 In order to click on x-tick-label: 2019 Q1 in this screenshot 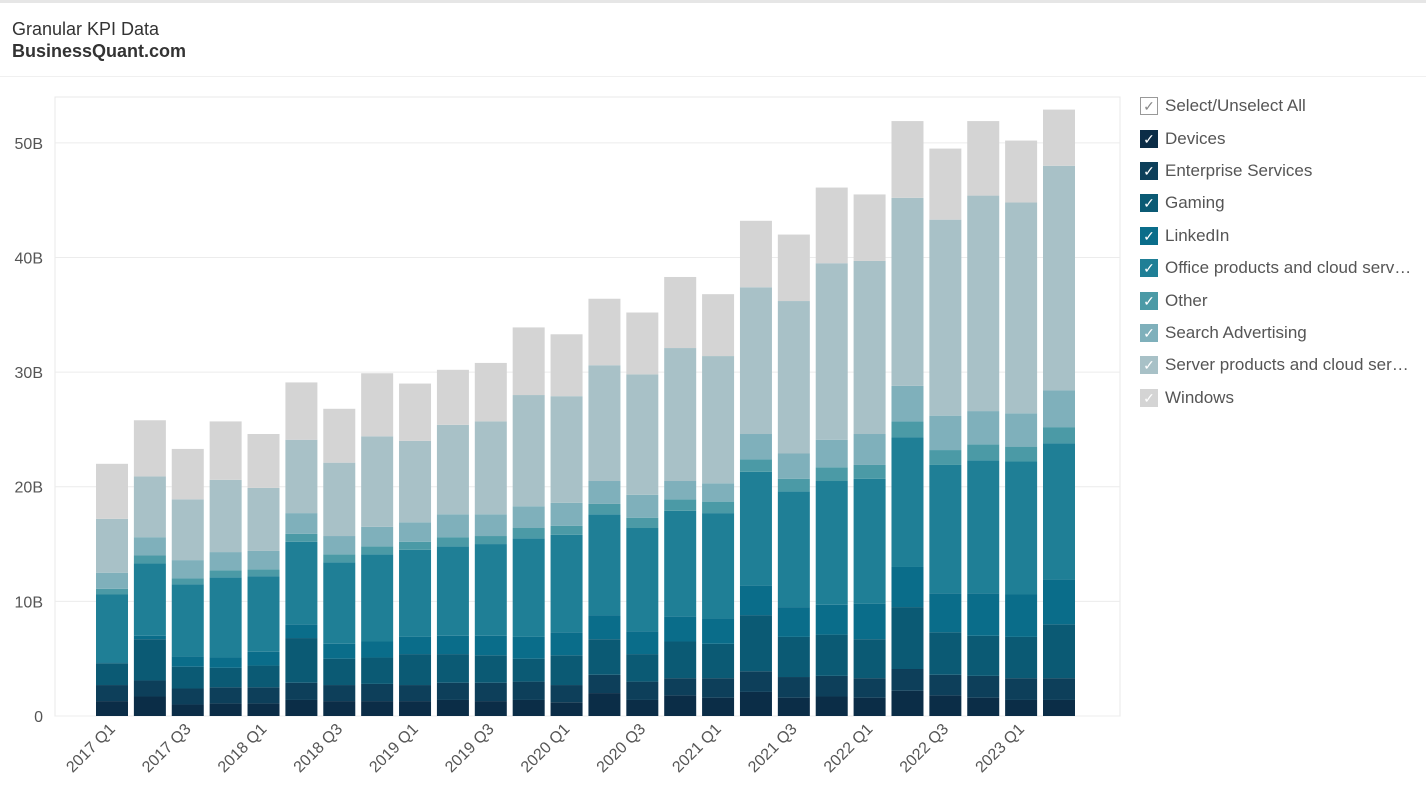, I will do `click(393, 748)`.